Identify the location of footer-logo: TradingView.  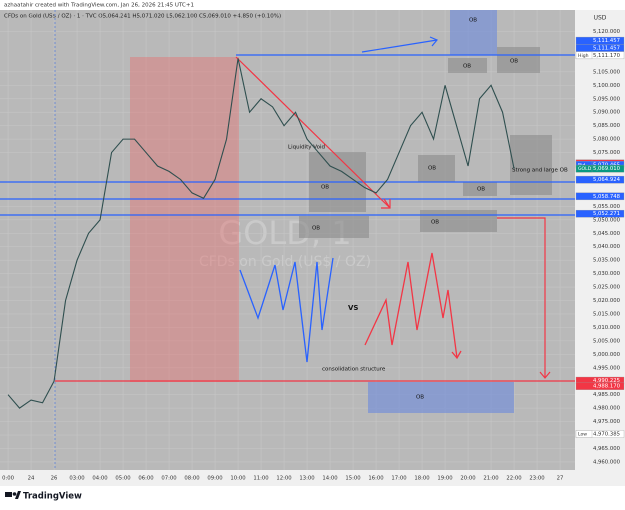
(43, 496).